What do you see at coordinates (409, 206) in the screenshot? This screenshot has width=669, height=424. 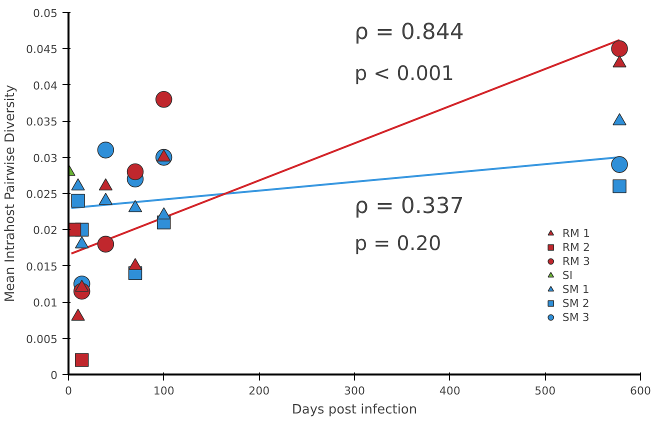 I see `annotation: ρ = 0.337` at bounding box center [409, 206].